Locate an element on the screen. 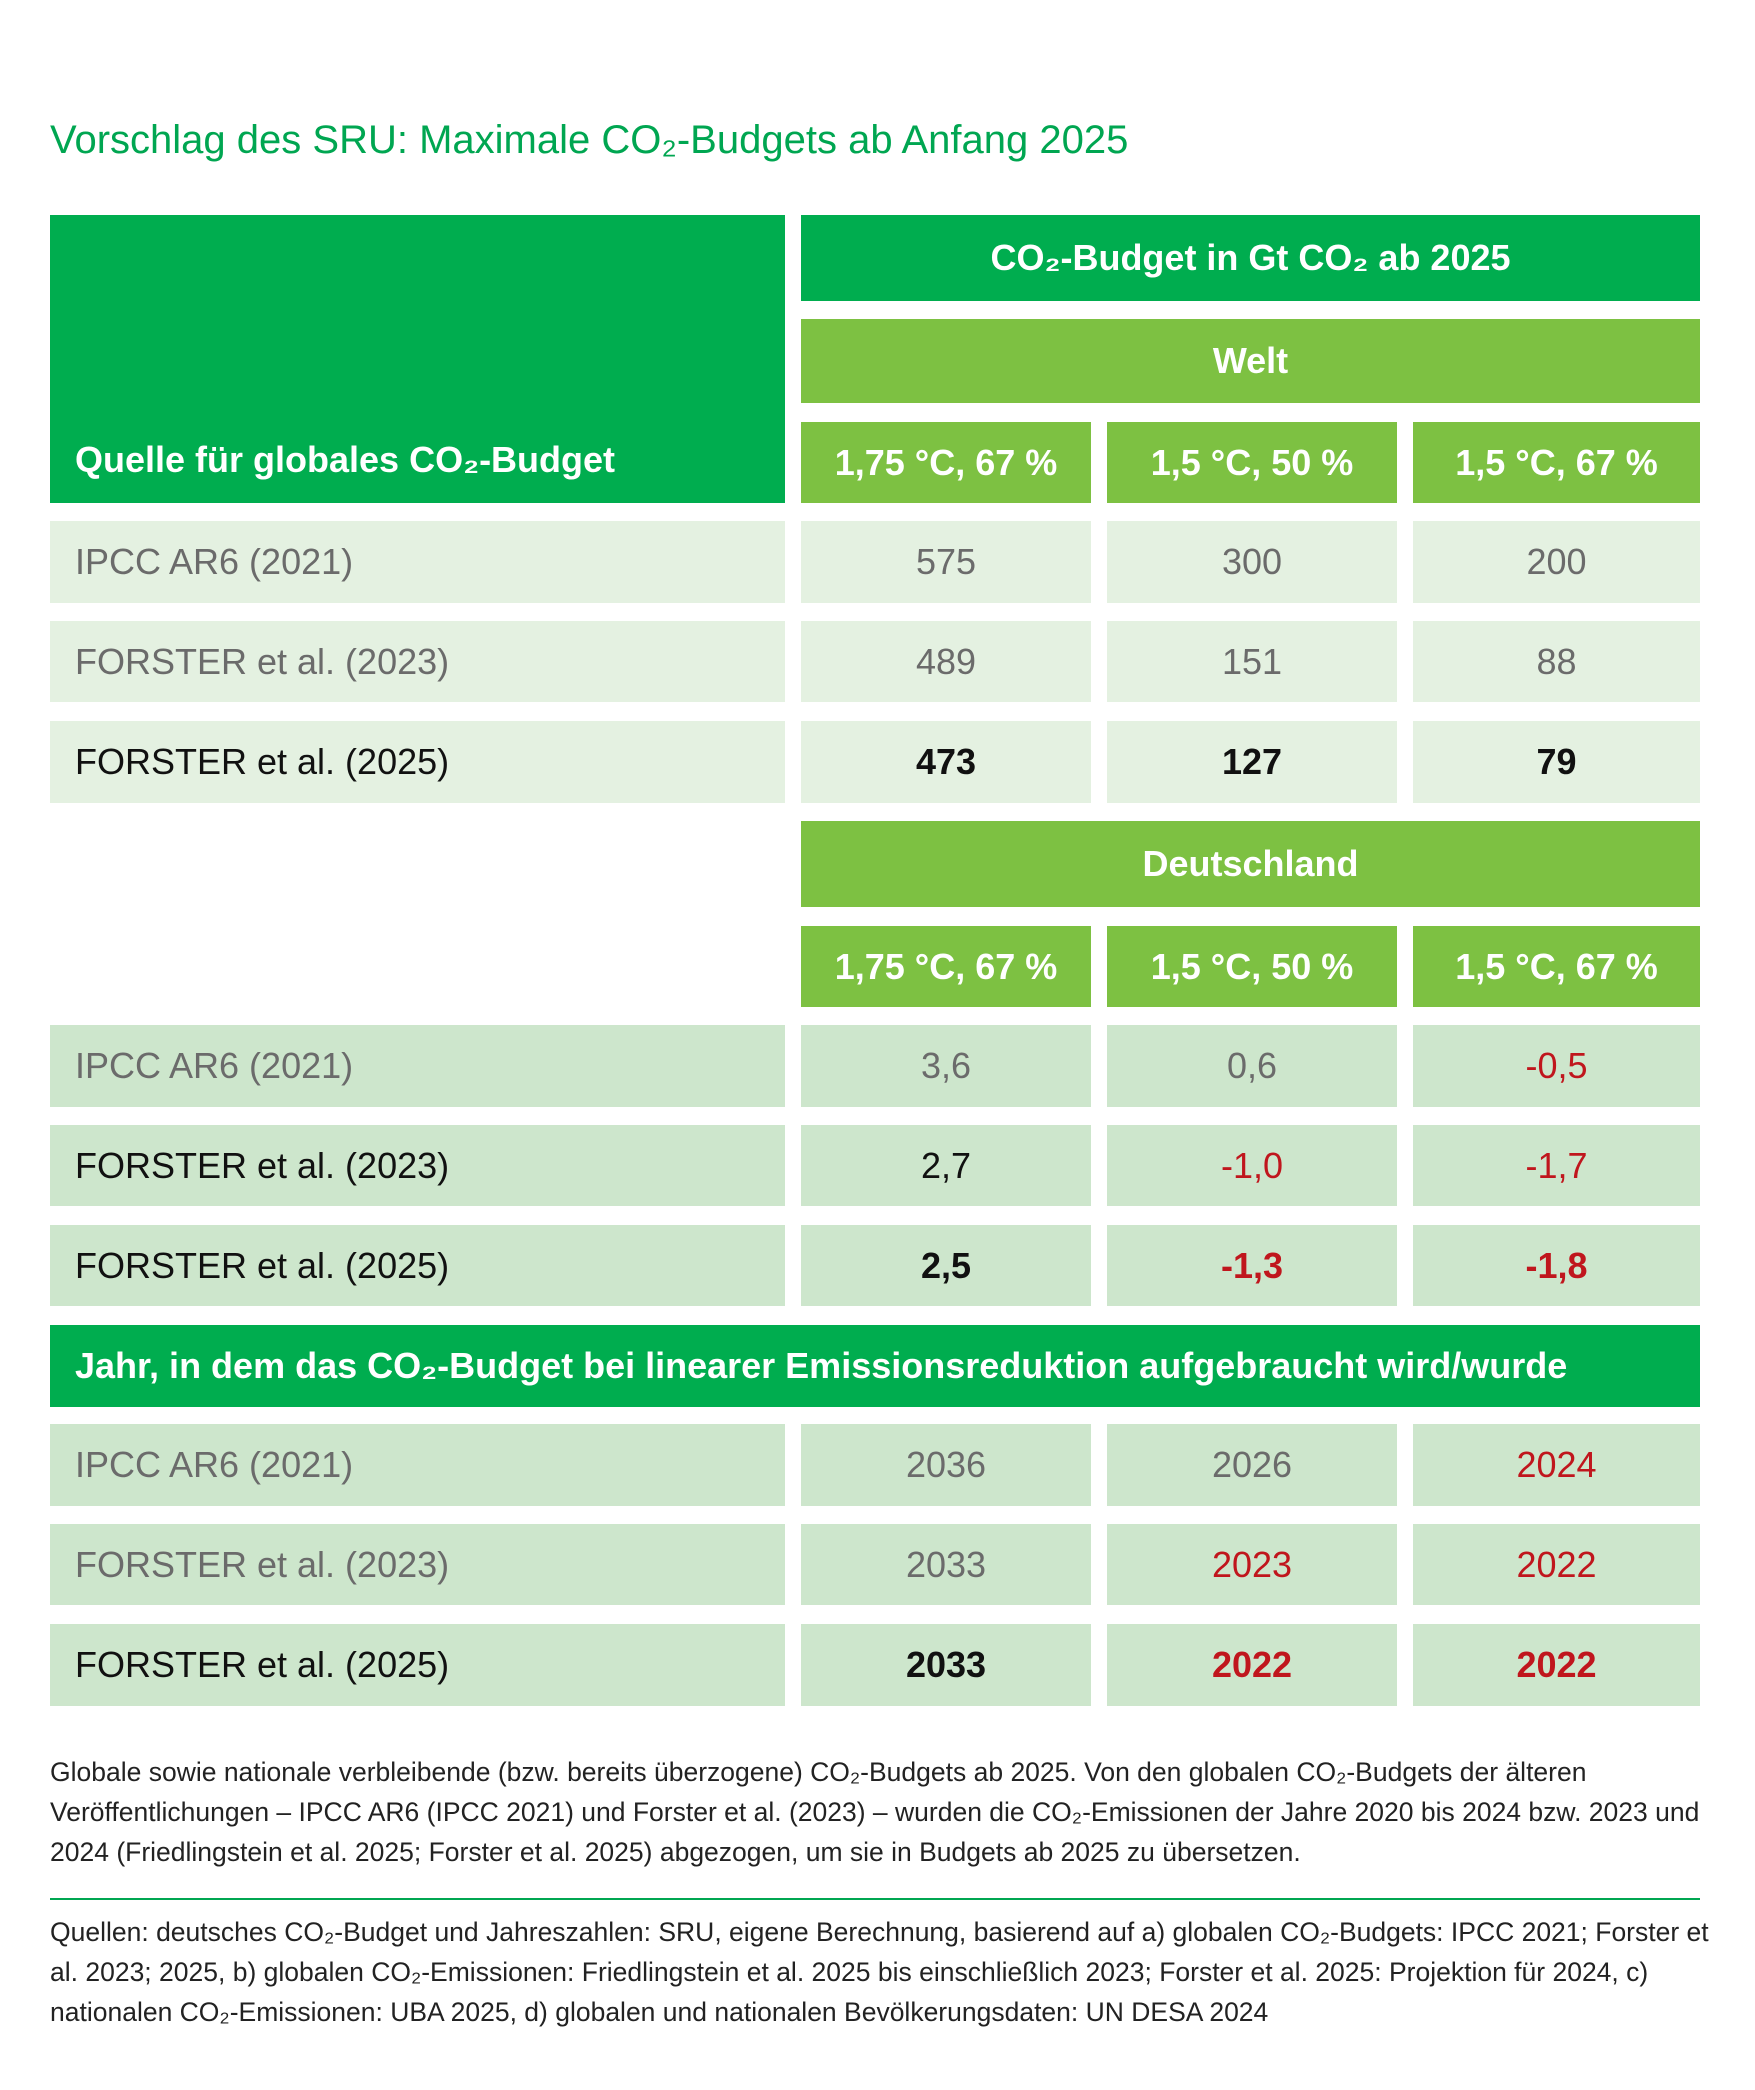 The height and width of the screenshot is (2090, 1755). value-cell: 2,5 is located at coordinates (946, 1265).